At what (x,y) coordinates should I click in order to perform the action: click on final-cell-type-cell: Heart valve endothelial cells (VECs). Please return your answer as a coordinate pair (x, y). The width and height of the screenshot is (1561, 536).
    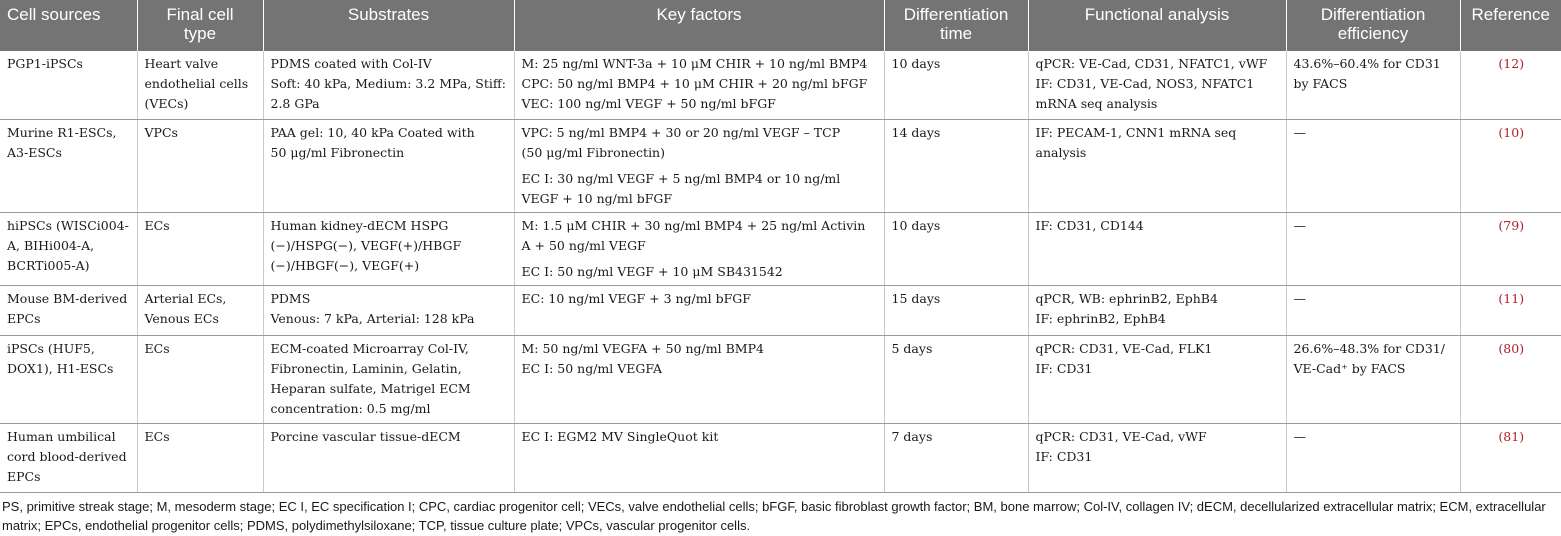
    Looking at the image, I should click on (199, 85).